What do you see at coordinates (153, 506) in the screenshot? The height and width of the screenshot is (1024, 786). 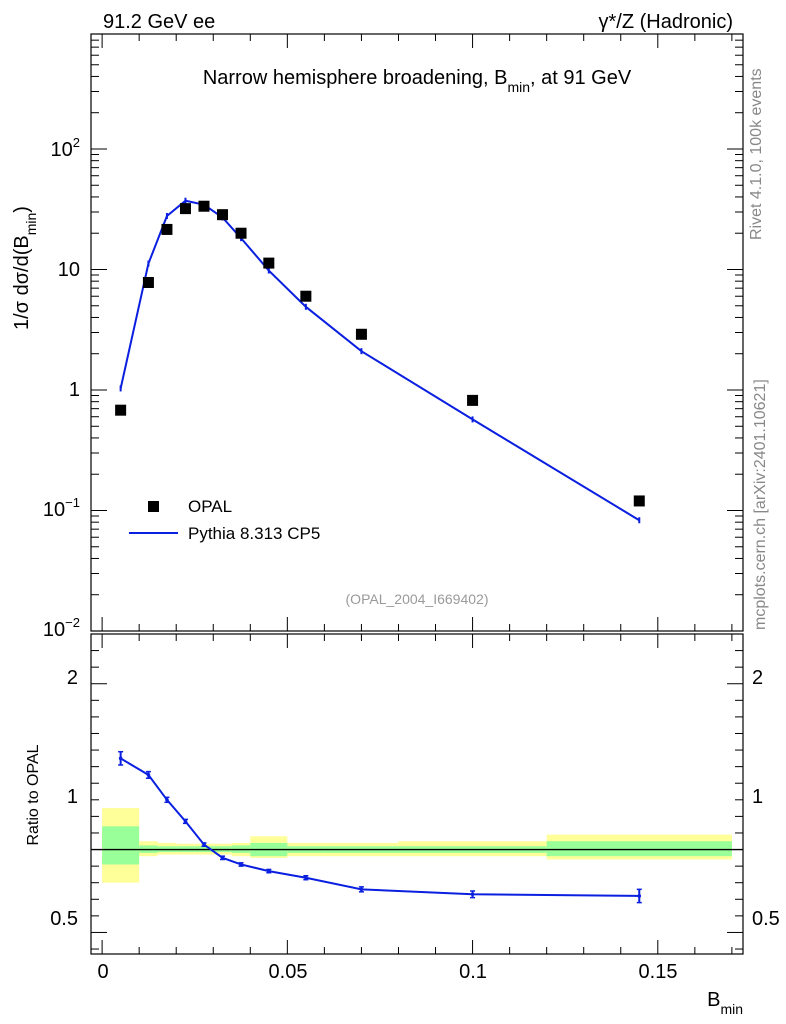 I see `legend-opal-marker` at bounding box center [153, 506].